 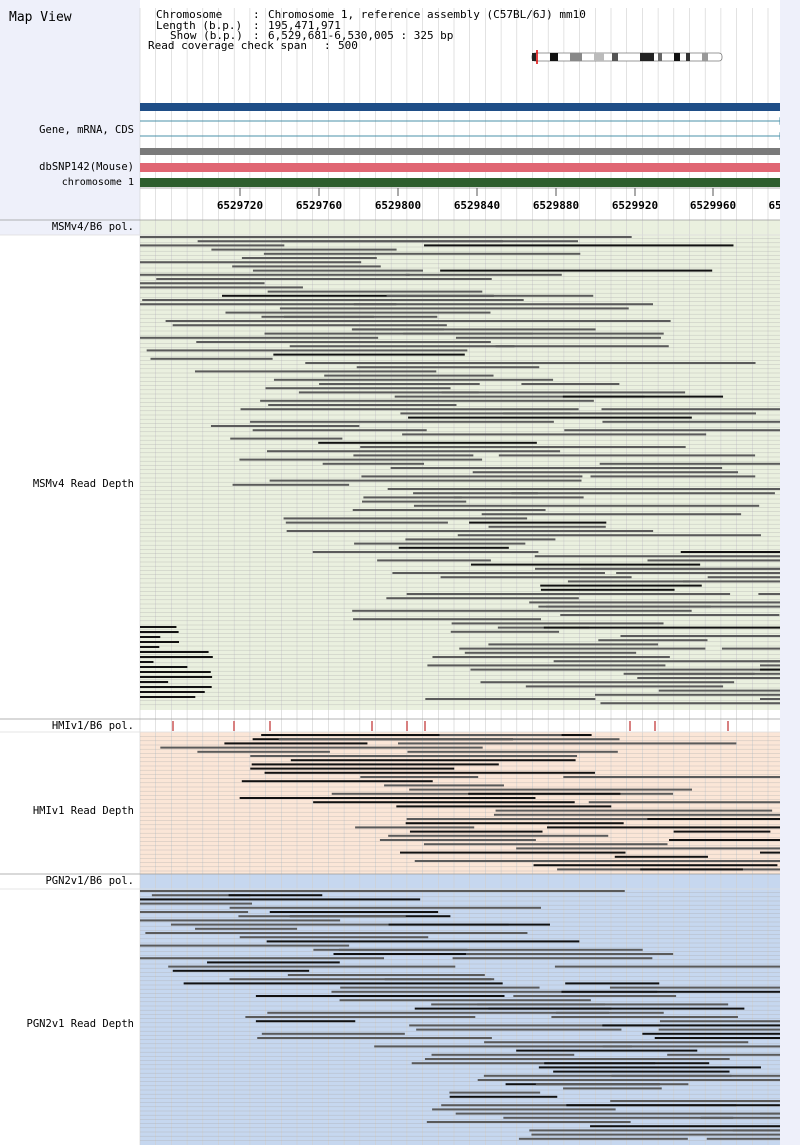 I want to click on axis-tick-label: 6529840, so click(x=477, y=205).